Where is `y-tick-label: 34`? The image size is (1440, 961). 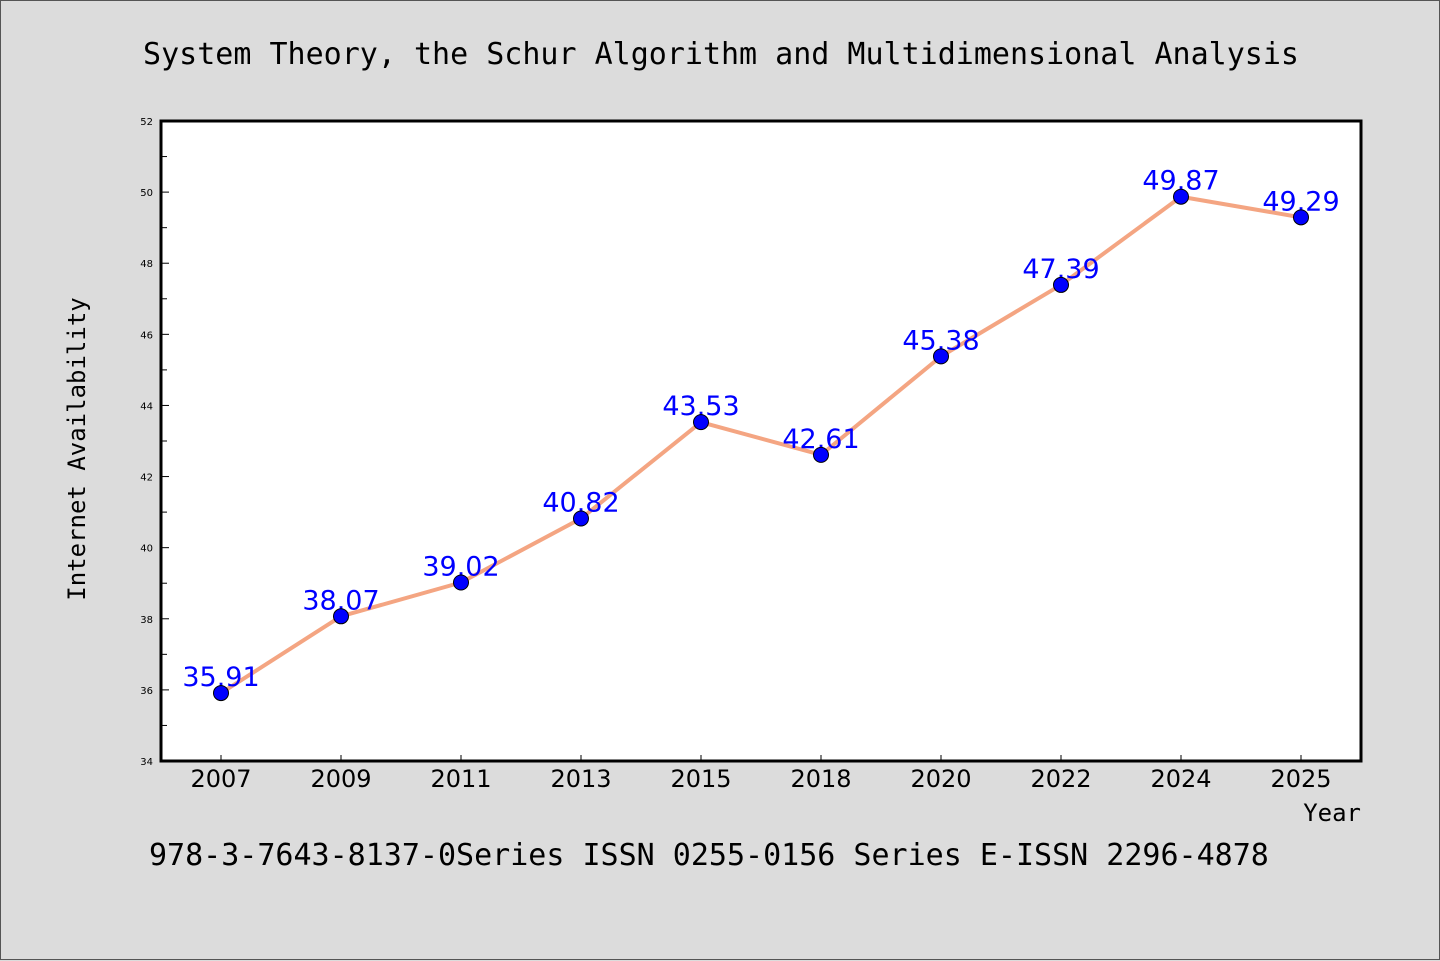
y-tick-label: 34 is located at coordinates (146, 762).